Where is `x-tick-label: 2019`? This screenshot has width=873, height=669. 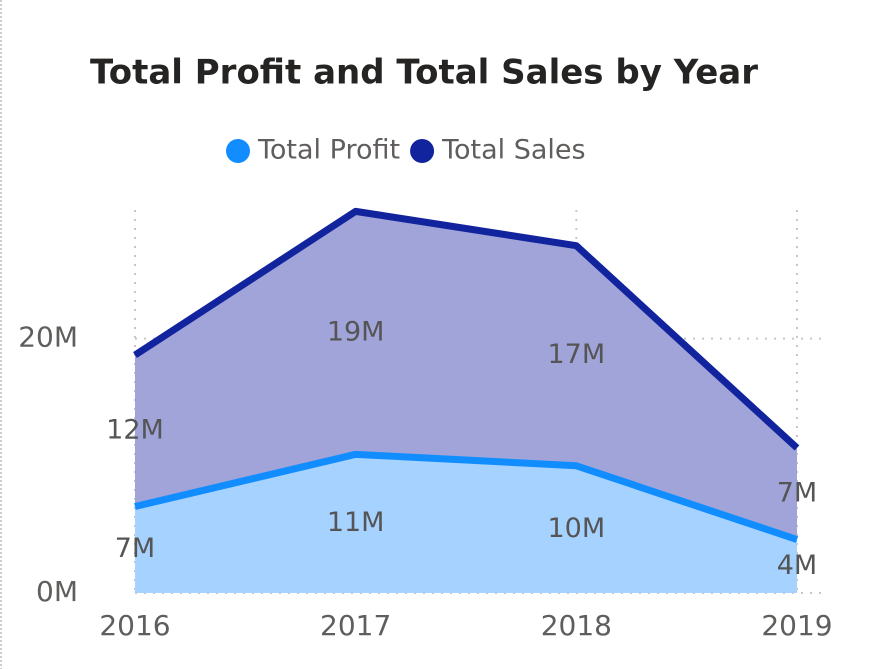
x-tick-label: 2019 is located at coordinates (796, 625).